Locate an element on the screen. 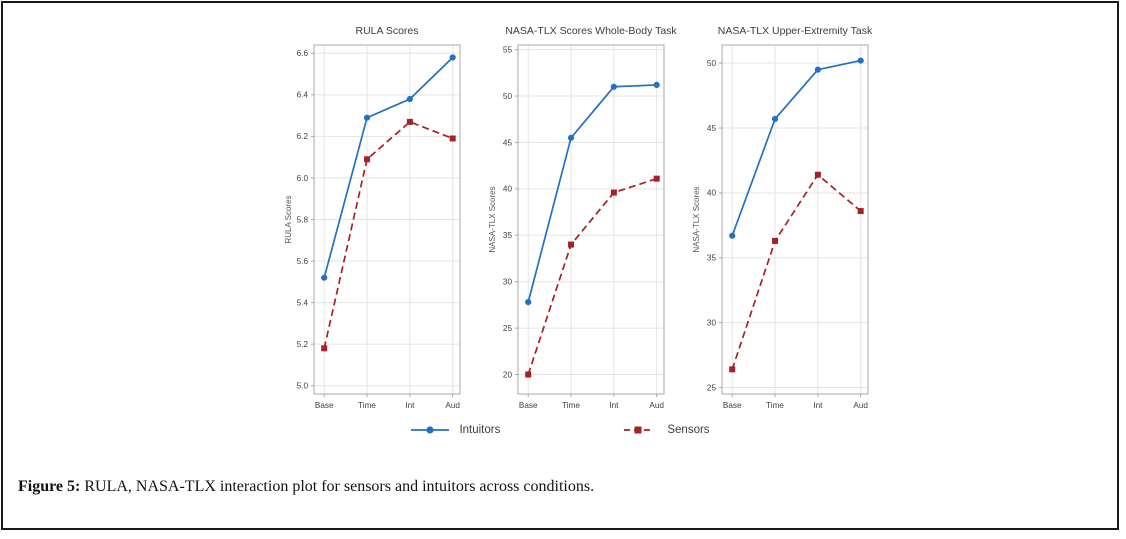 The image size is (1126, 539). svg-text: 6.6 is located at coordinates (303, 53).